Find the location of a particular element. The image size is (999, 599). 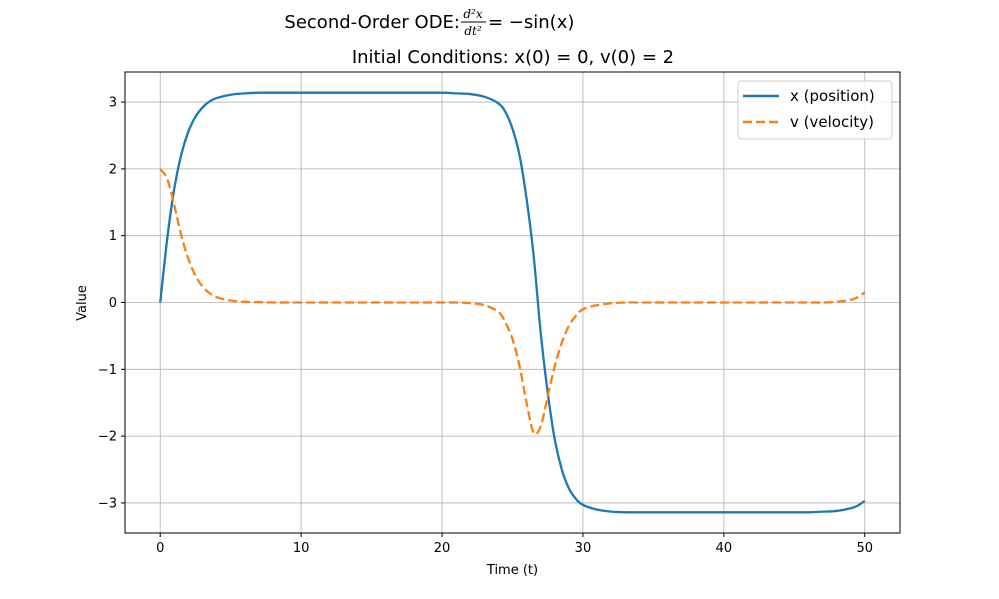

x-tick-label-3: 30 is located at coordinates (583, 548).